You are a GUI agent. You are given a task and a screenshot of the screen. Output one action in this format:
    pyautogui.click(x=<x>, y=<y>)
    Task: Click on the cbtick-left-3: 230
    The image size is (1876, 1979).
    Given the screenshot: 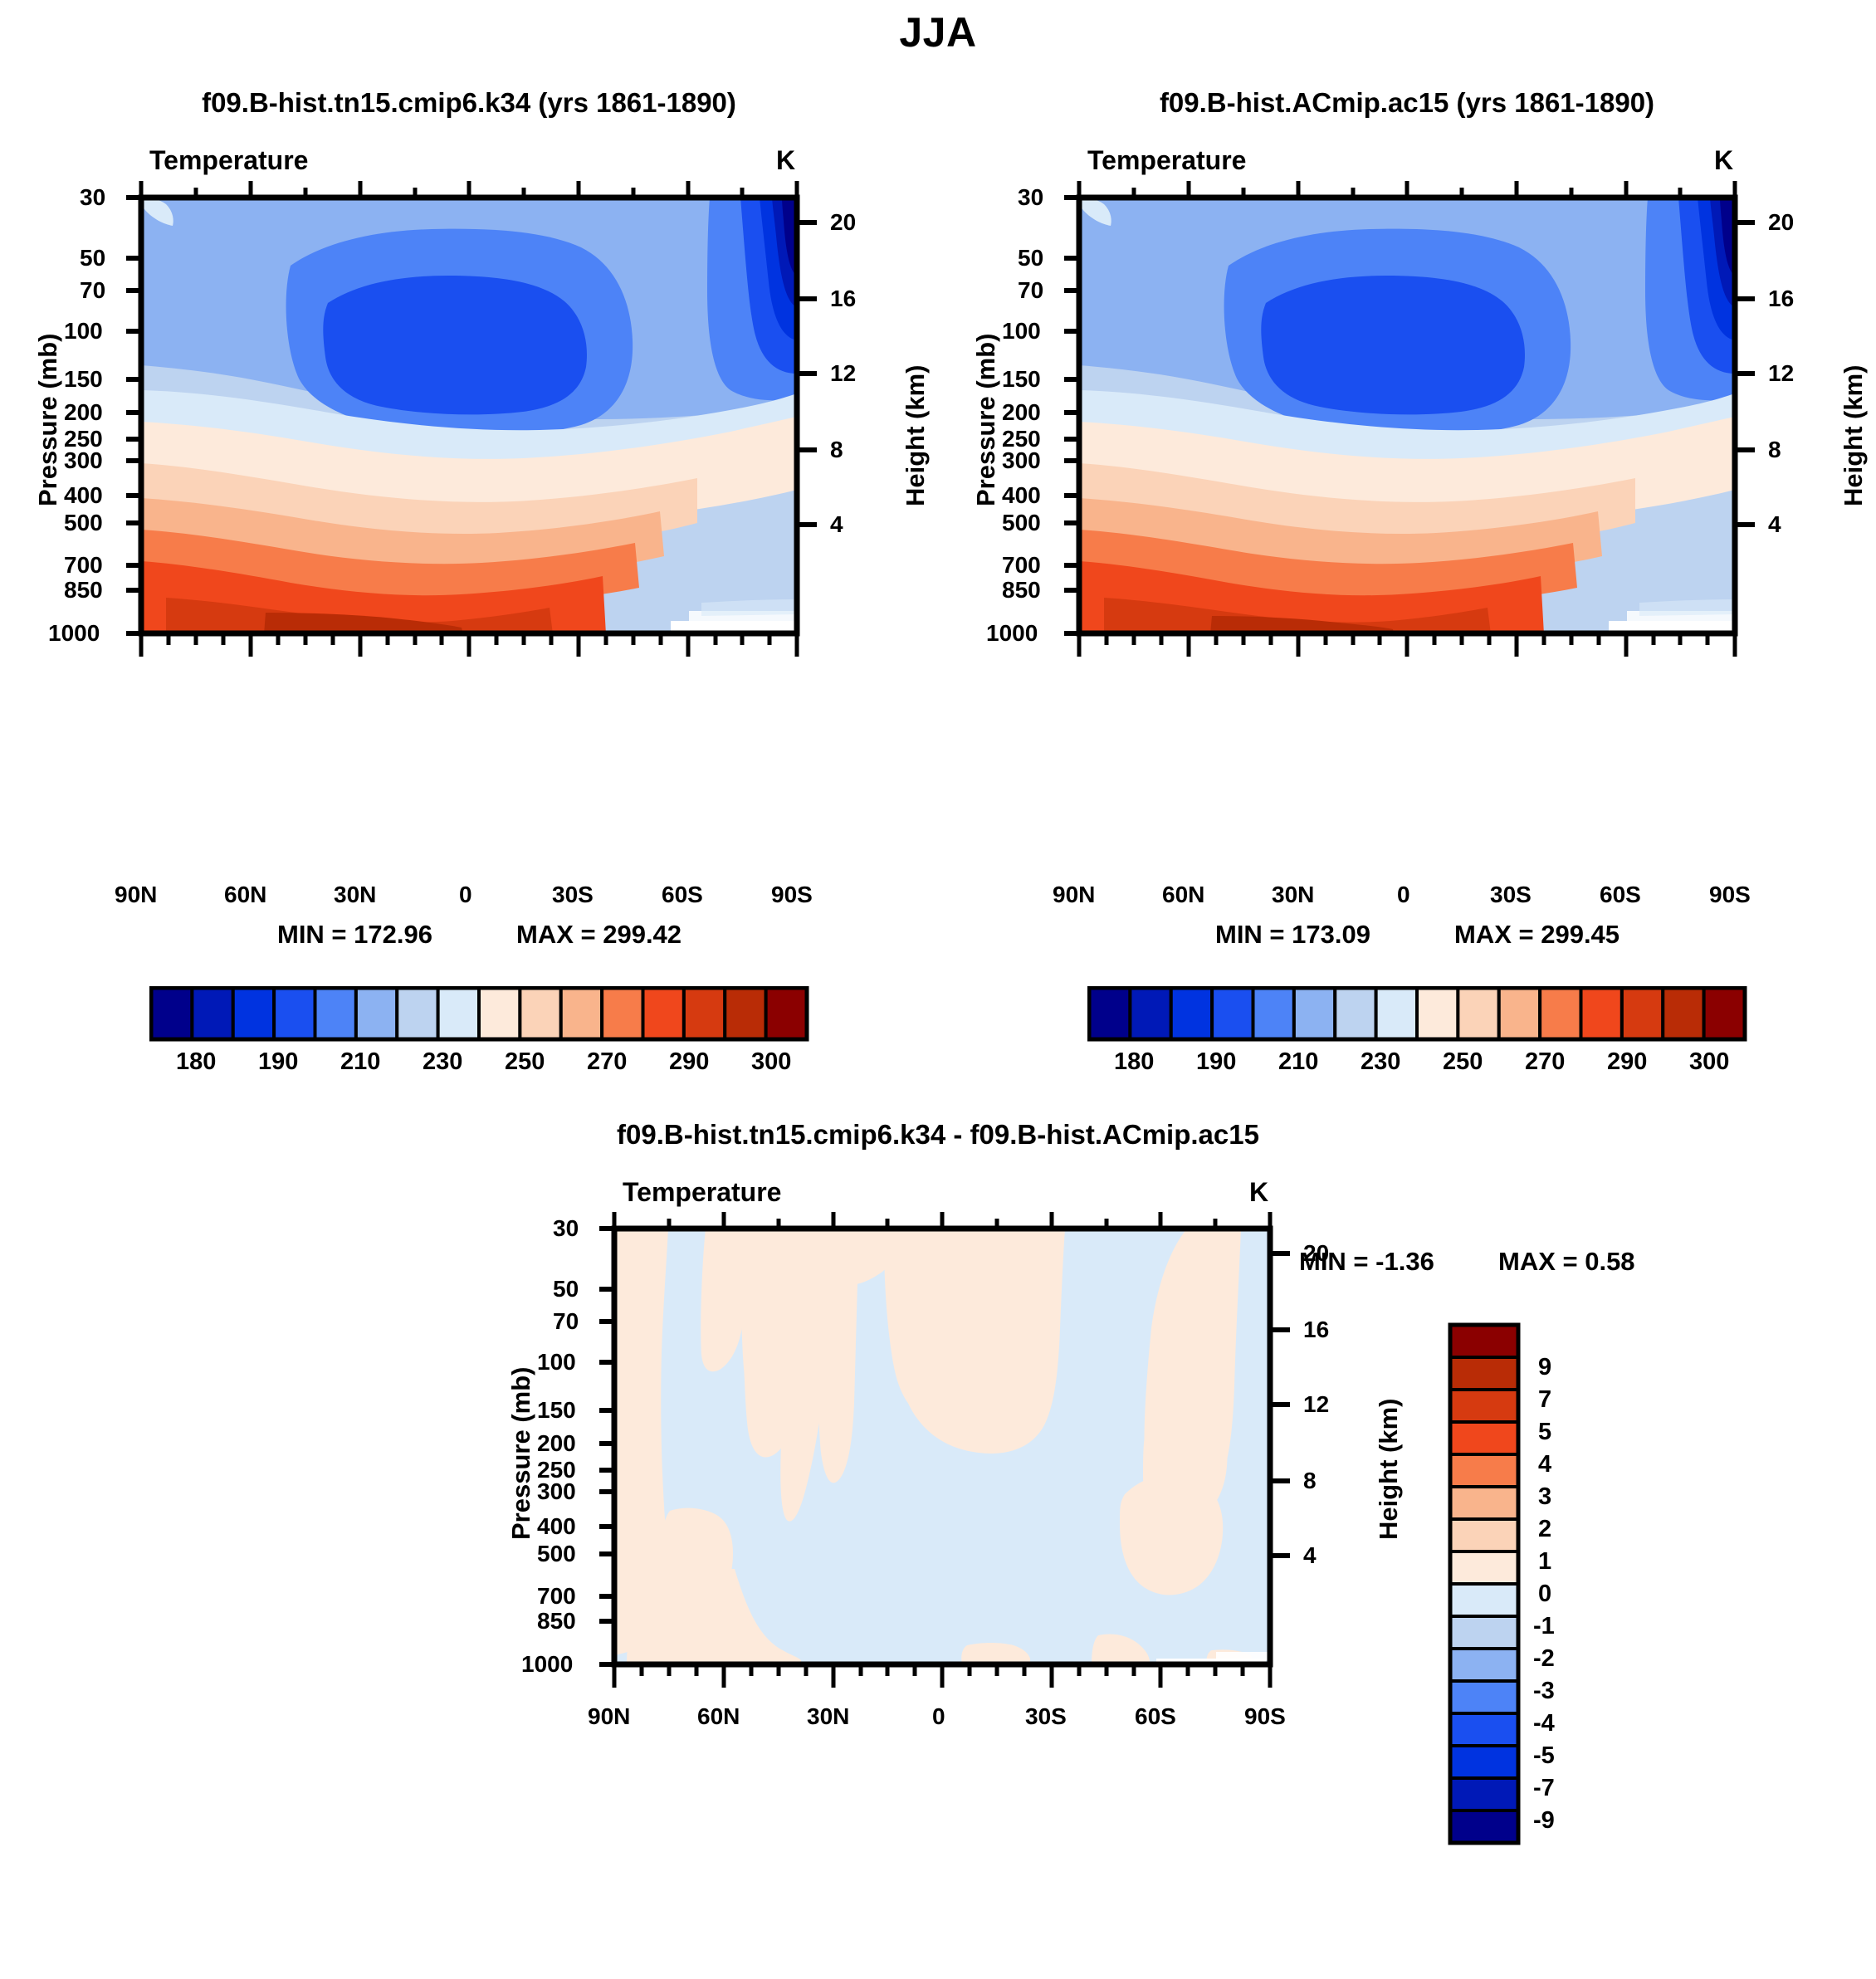 What is the action you would take?
    pyautogui.click(x=443, y=1061)
    